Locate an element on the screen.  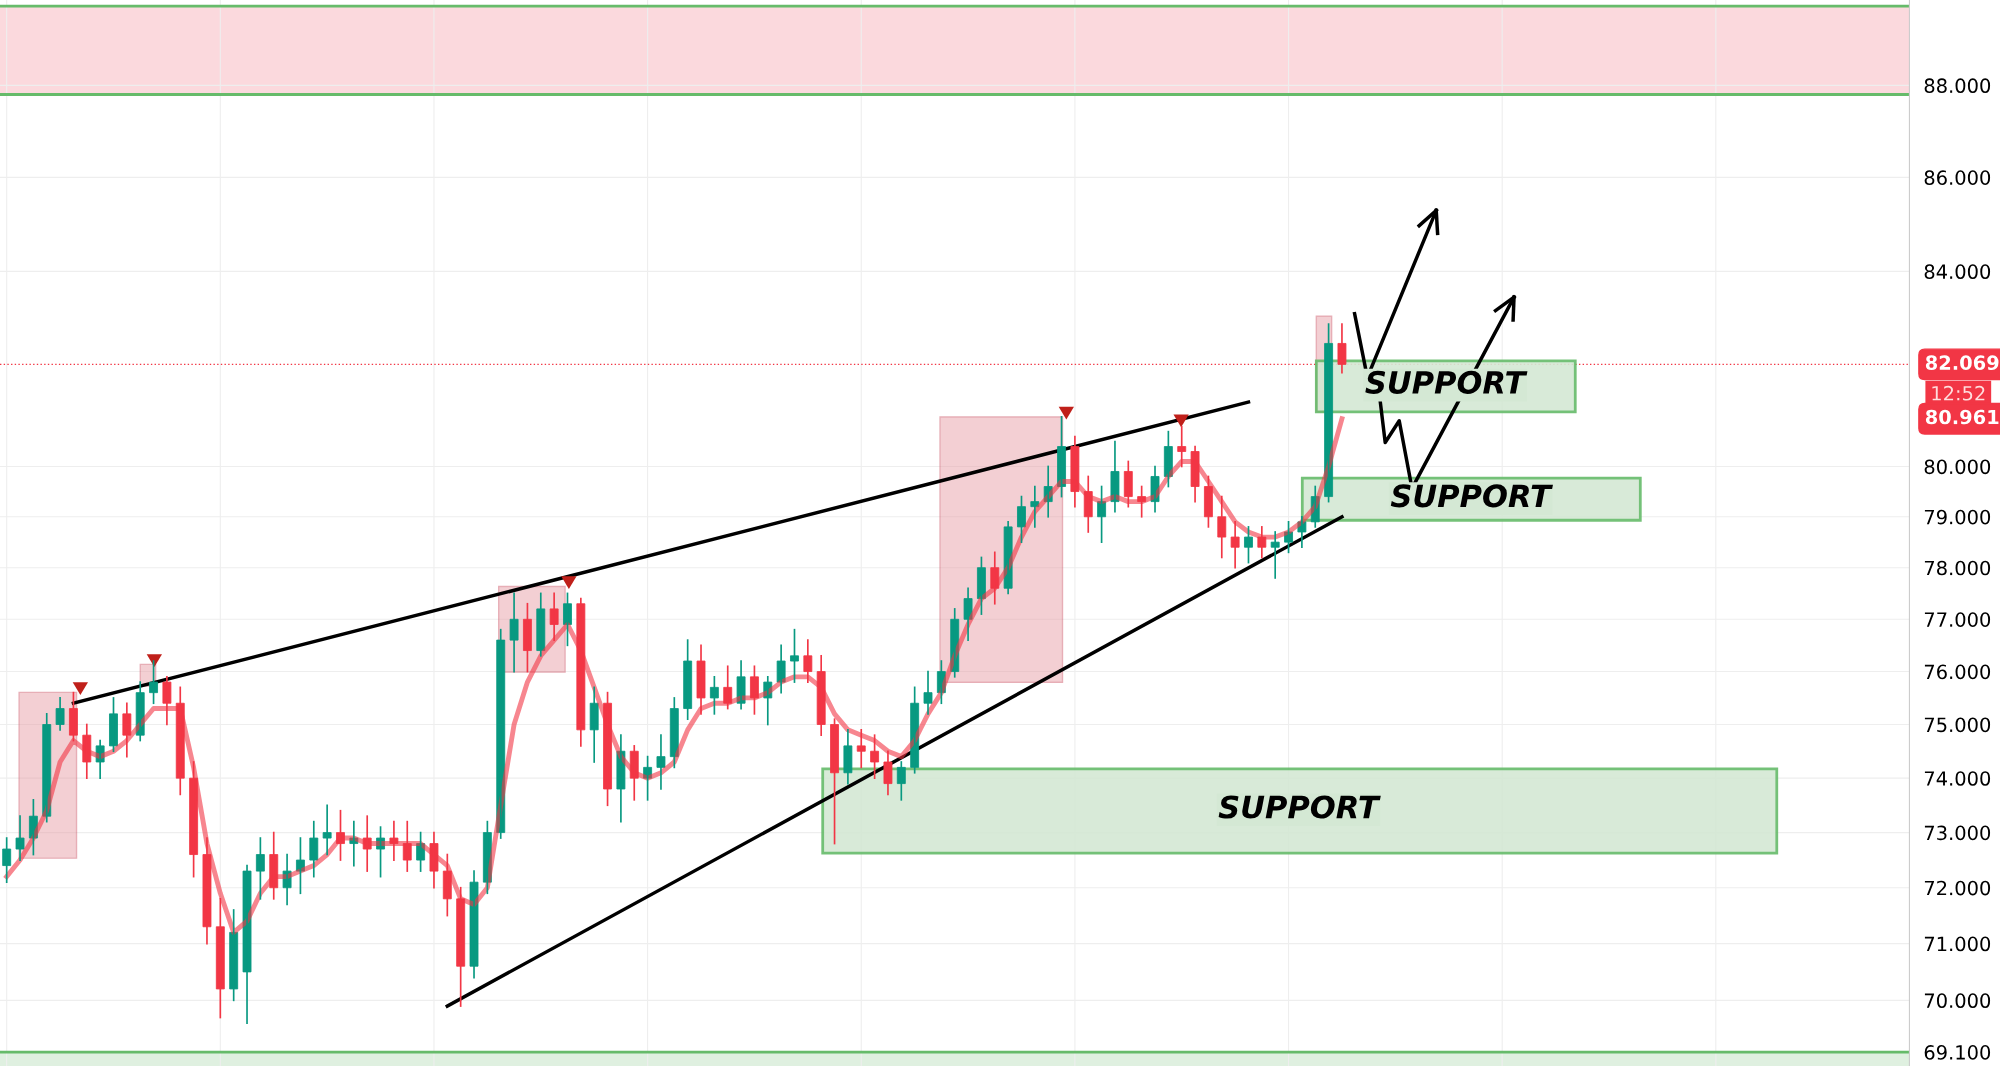
y-tick-label: 86.000 is located at coordinates (1957, 177).